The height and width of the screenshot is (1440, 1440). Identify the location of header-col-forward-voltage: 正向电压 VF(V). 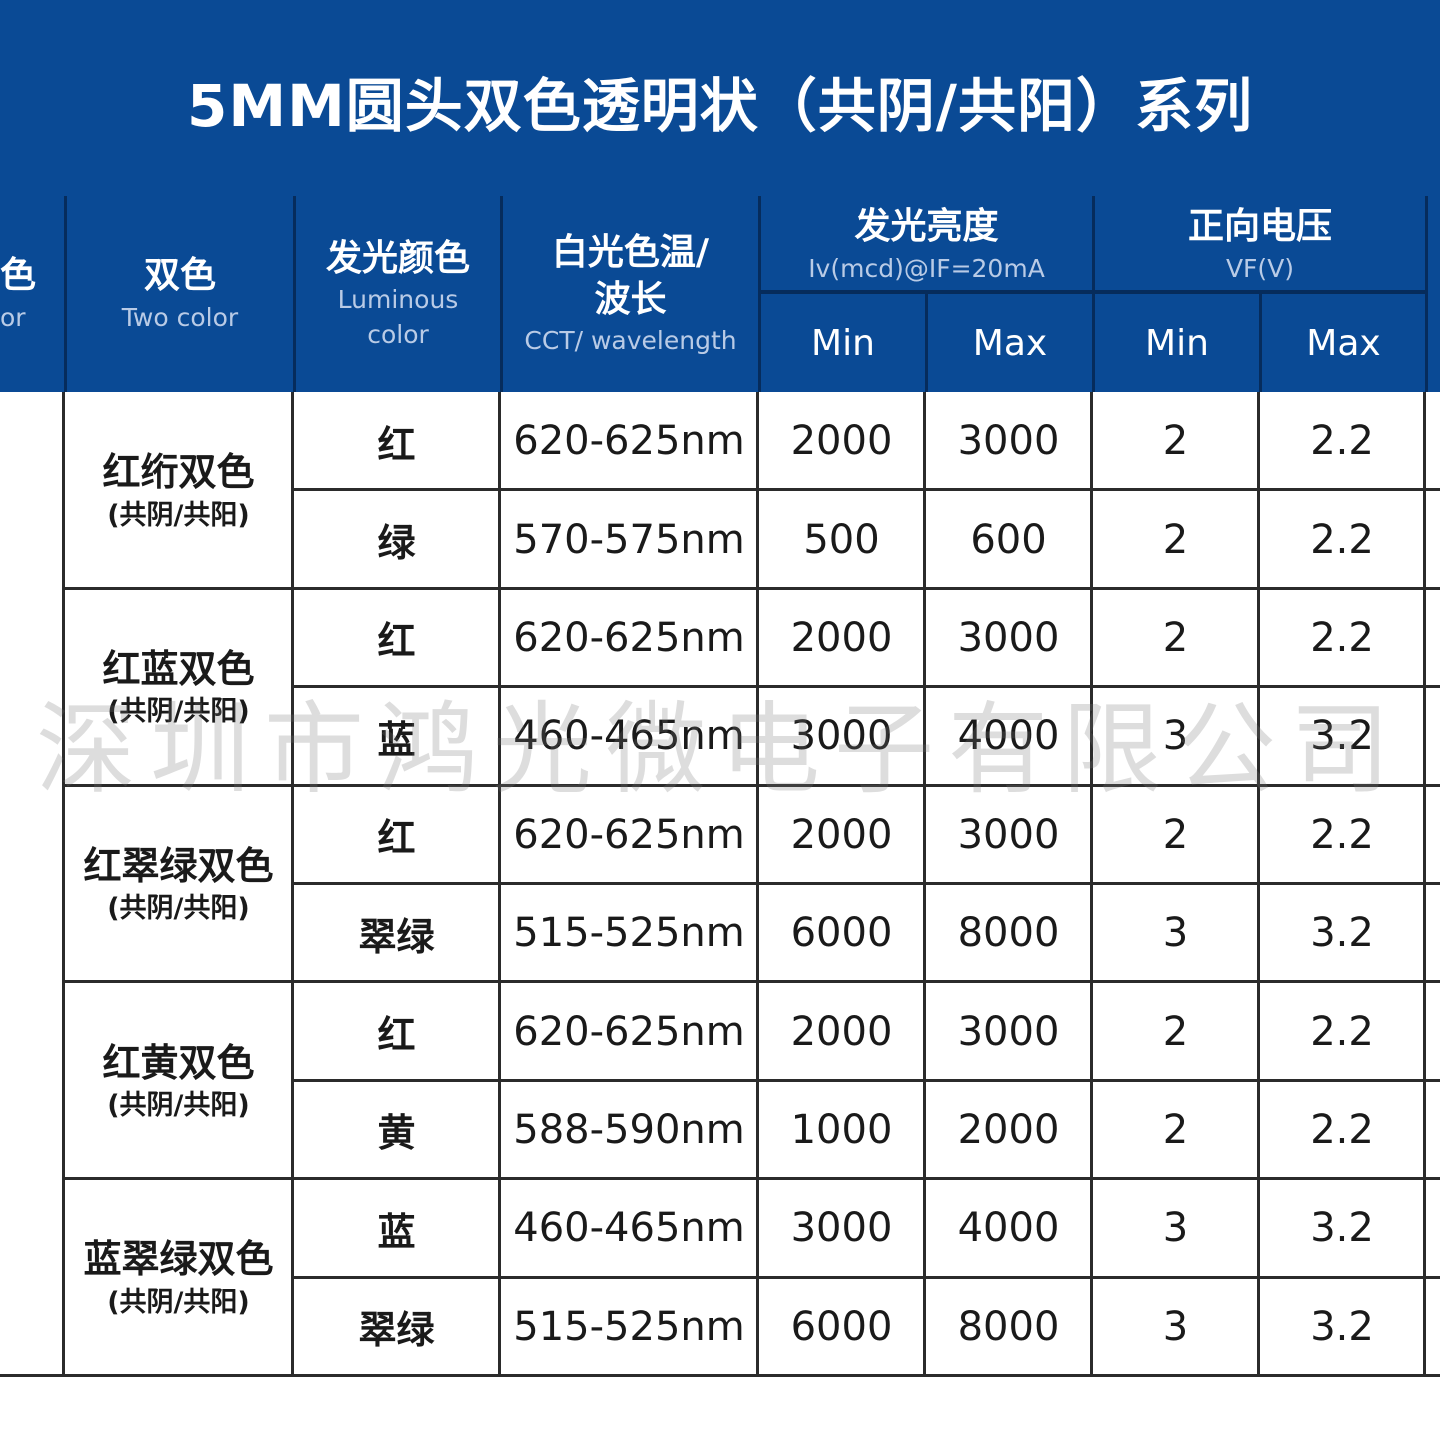
(1258, 245).